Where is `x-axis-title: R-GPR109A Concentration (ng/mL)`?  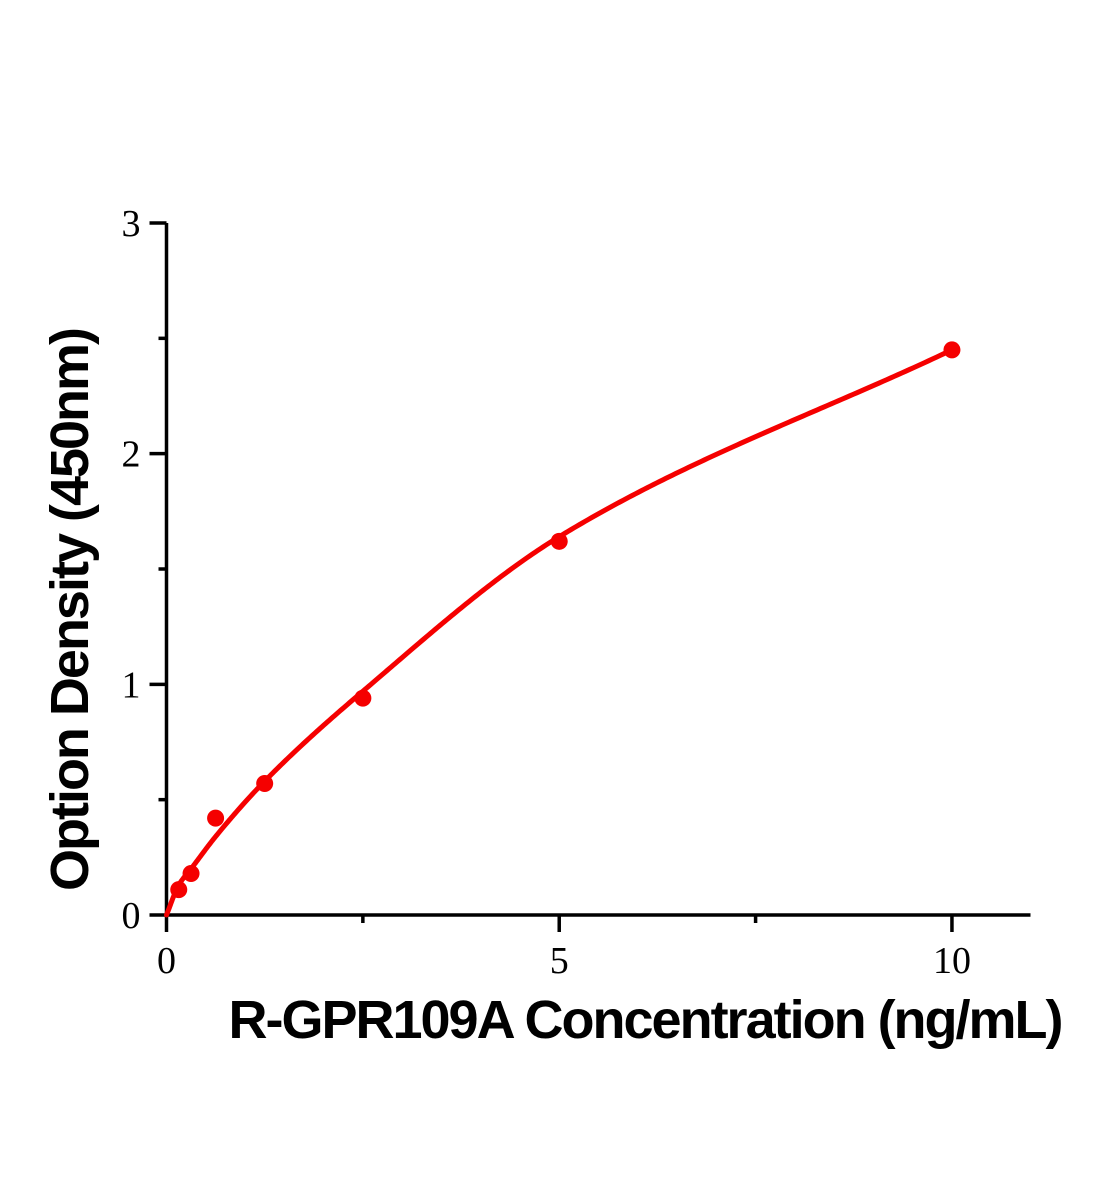 x-axis-title: R-GPR109A Concentration (ng/mL) is located at coordinates (644, 1020).